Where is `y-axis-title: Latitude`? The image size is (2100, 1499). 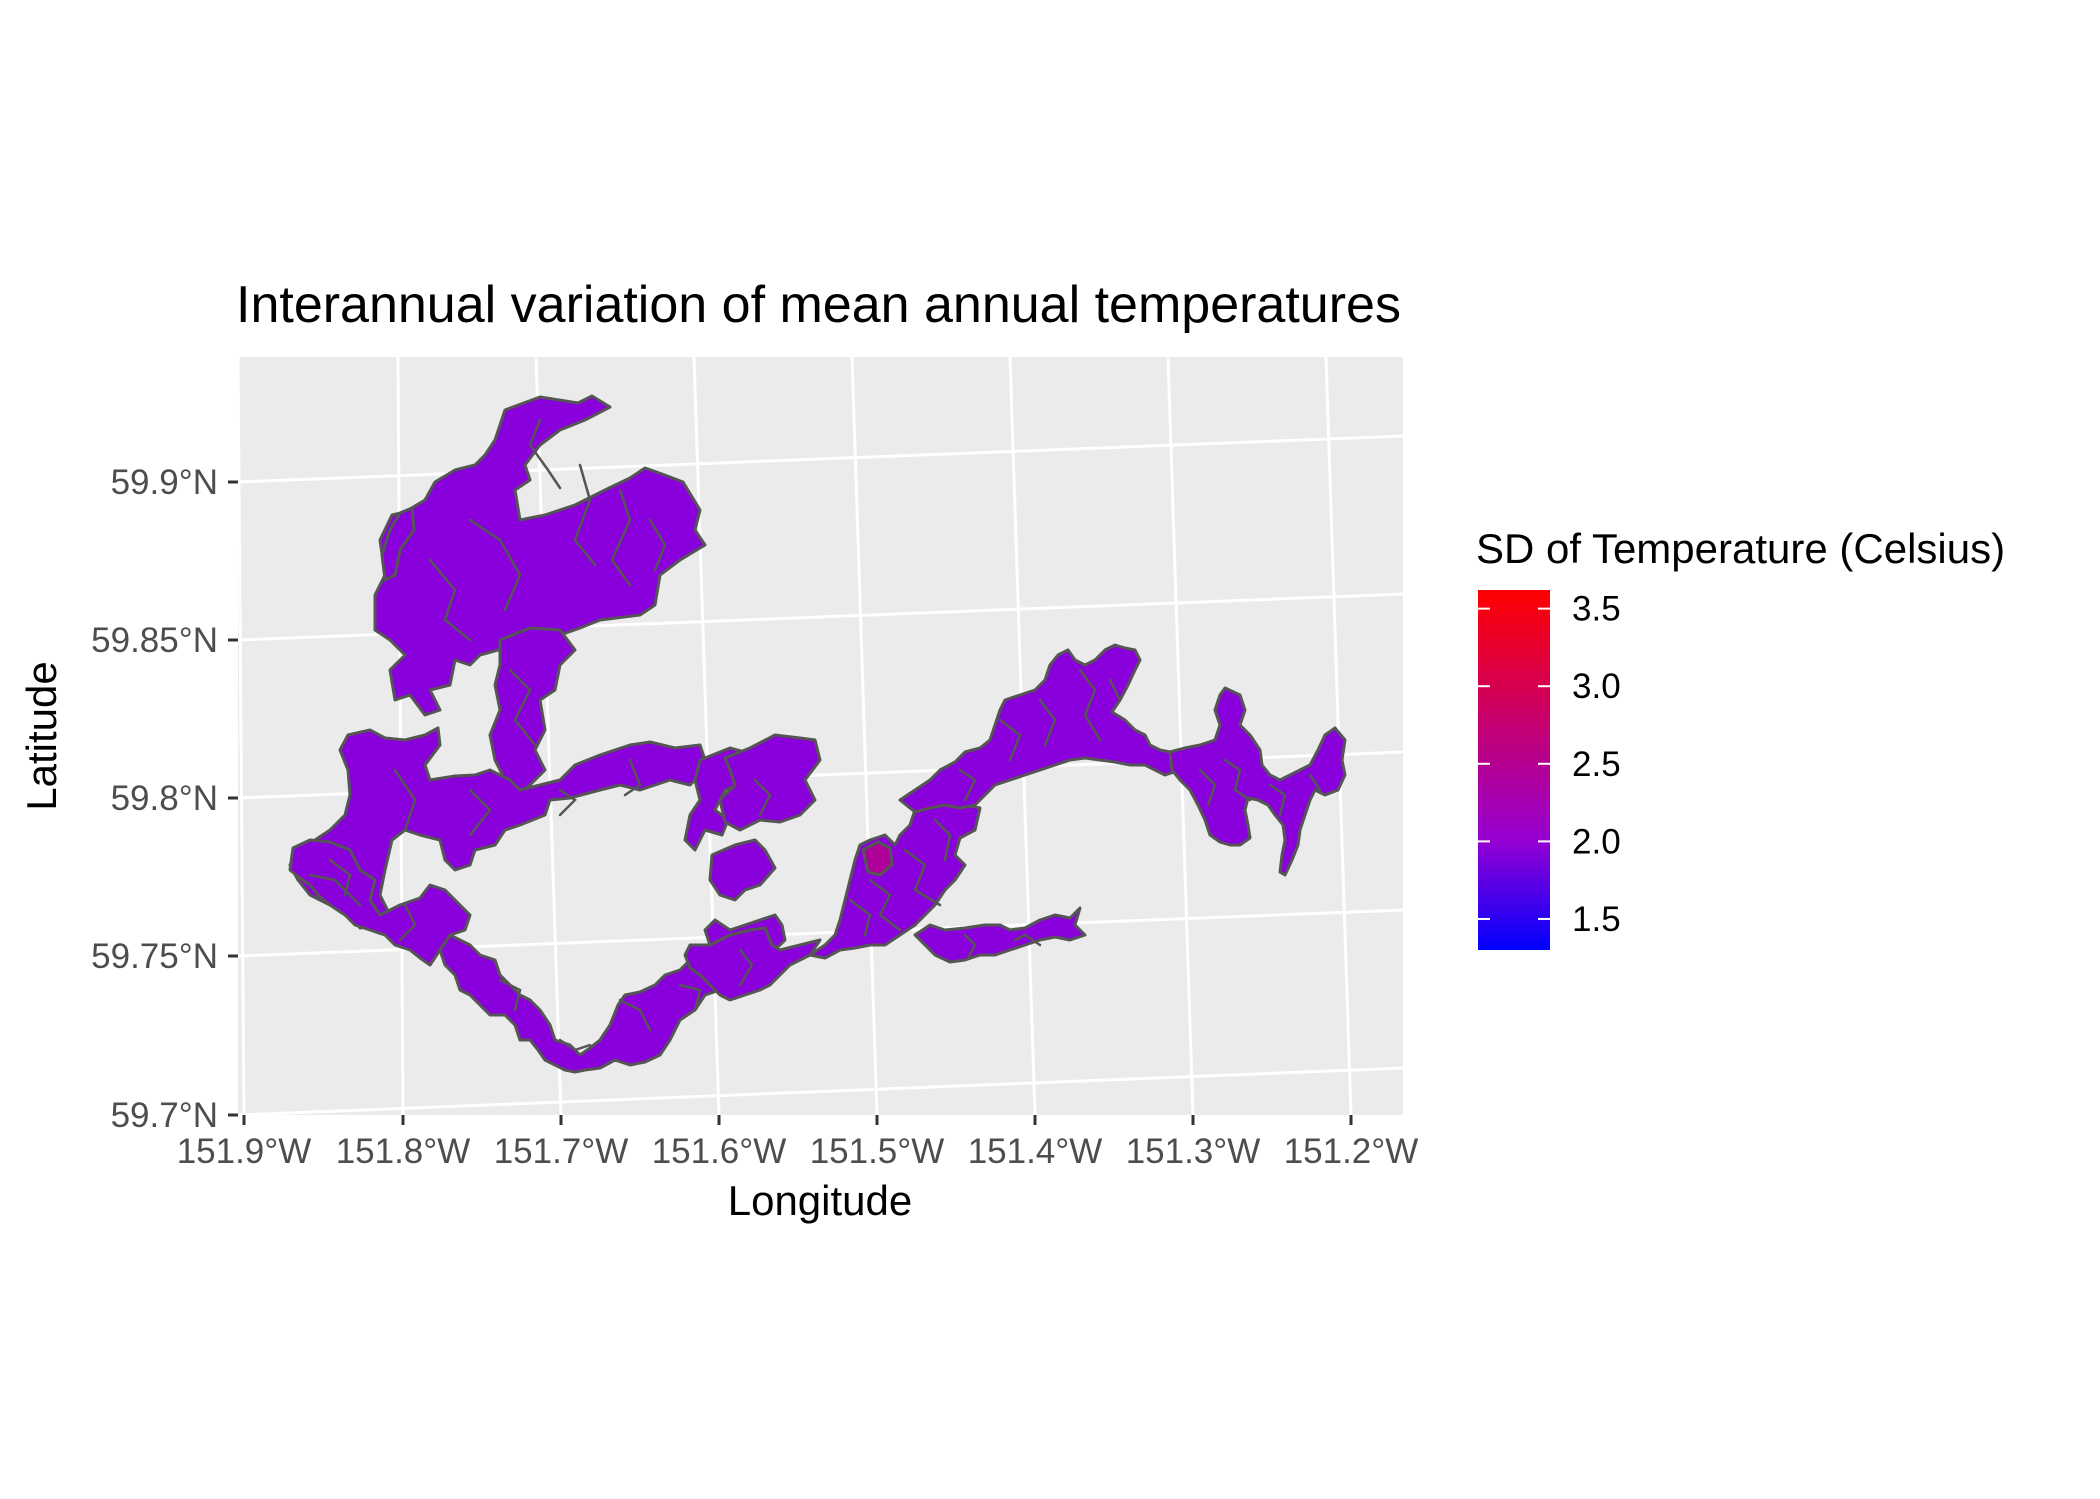 y-axis-title: Latitude is located at coordinates (41, 735).